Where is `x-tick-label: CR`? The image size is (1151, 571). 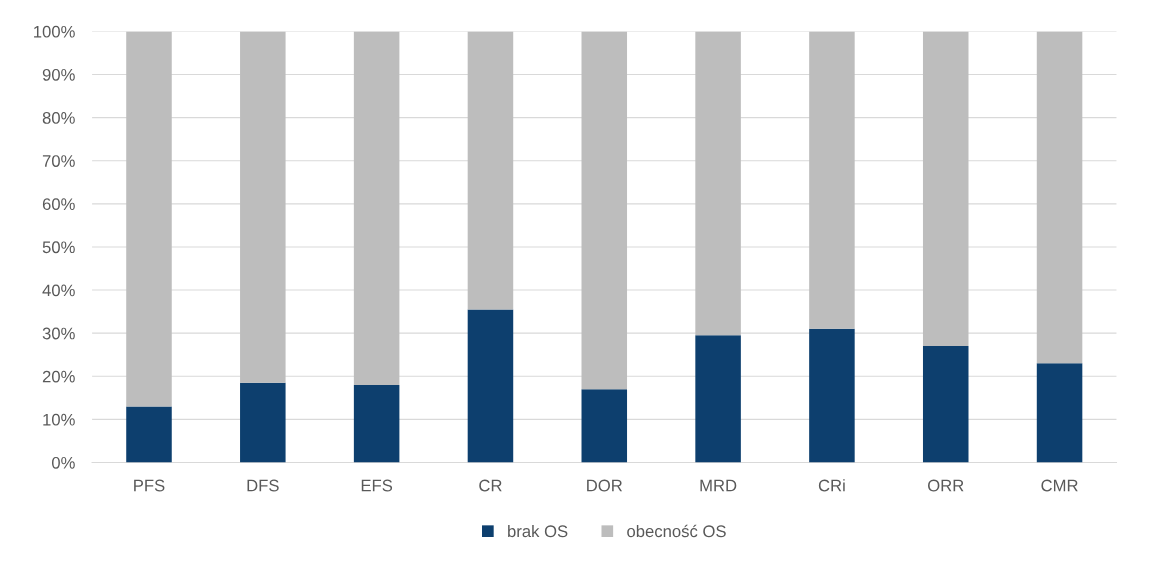
x-tick-label: CR is located at coordinates (490, 485).